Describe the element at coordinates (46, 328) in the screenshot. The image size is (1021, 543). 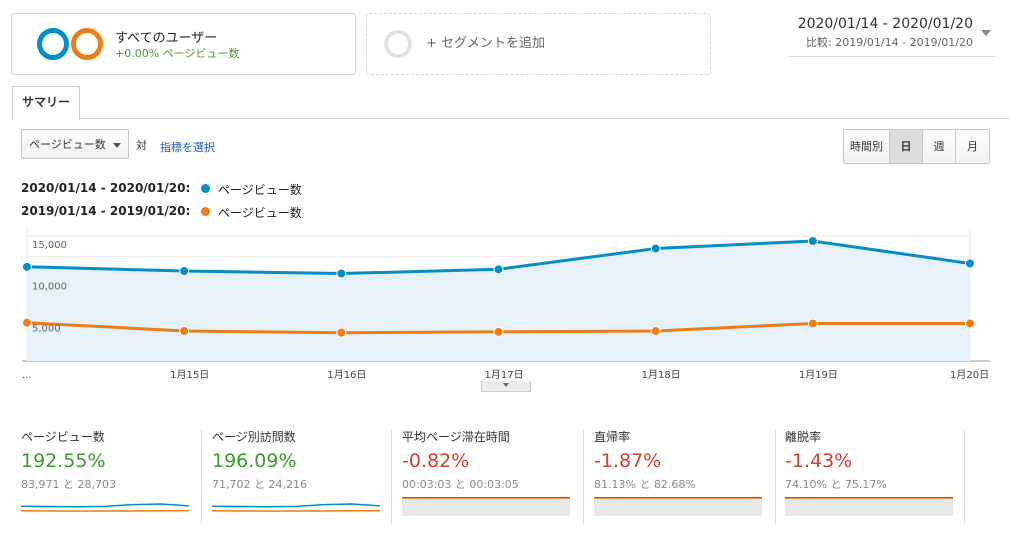
I see `y-tick-label: 5,000` at that location.